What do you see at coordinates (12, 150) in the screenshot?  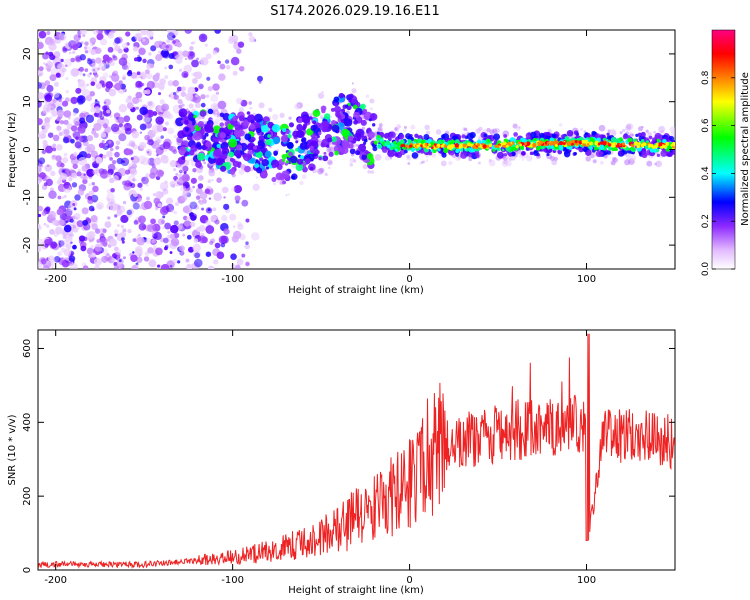 I see `spectrogram-y-axis-label: Frequency (Hz)` at bounding box center [12, 150].